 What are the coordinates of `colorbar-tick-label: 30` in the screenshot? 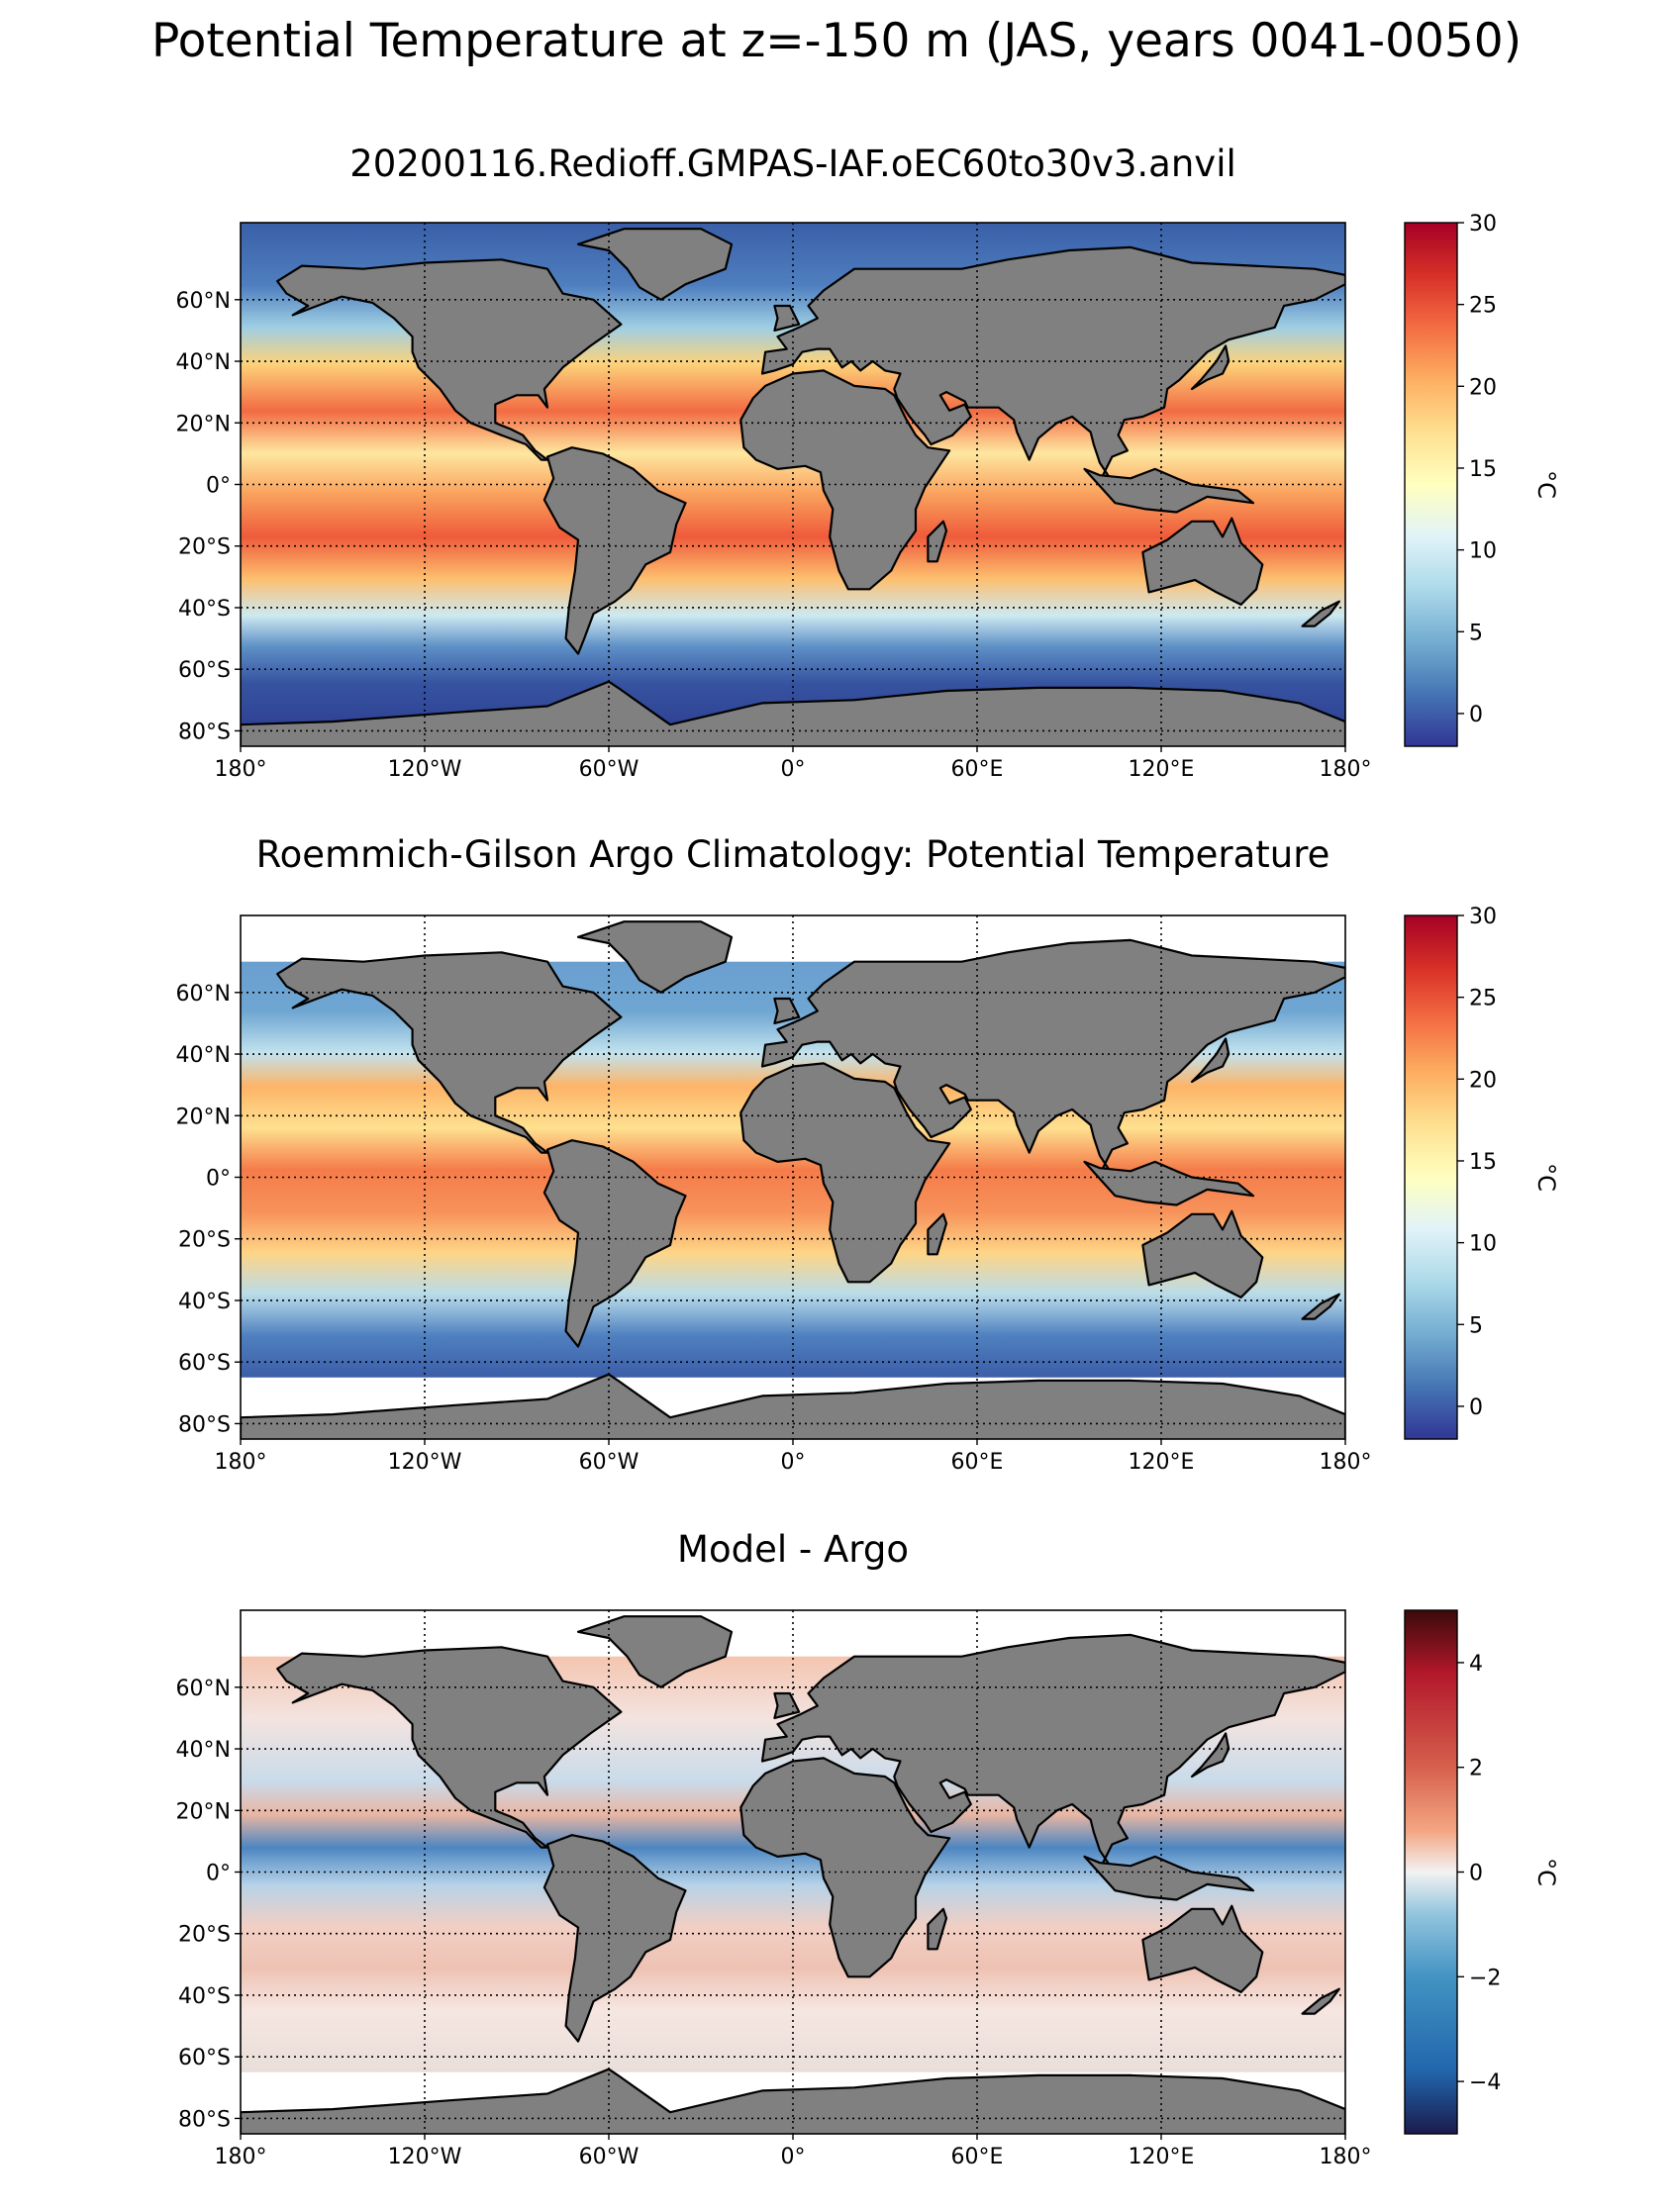 It's located at (1483, 224).